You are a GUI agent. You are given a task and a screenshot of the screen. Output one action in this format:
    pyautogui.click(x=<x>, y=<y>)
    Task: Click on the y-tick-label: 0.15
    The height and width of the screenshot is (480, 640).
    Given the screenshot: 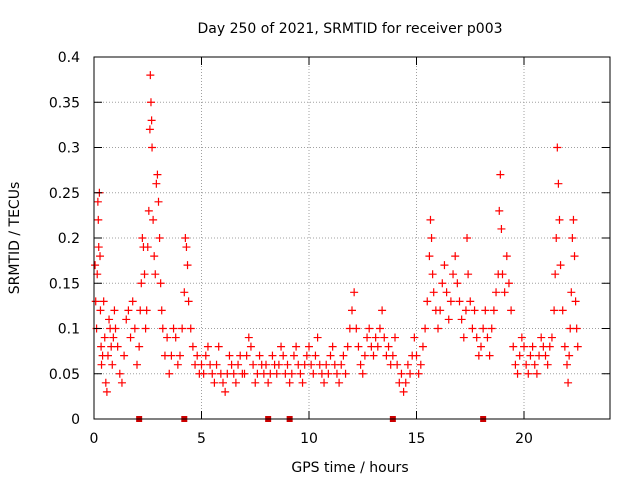 What is the action you would take?
    pyautogui.click(x=64, y=284)
    